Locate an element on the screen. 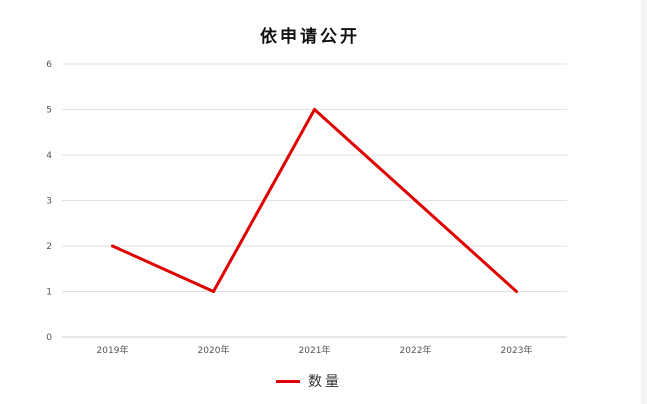 This screenshot has width=647, height=404. x-tick-label: 2022年 is located at coordinates (416, 350).